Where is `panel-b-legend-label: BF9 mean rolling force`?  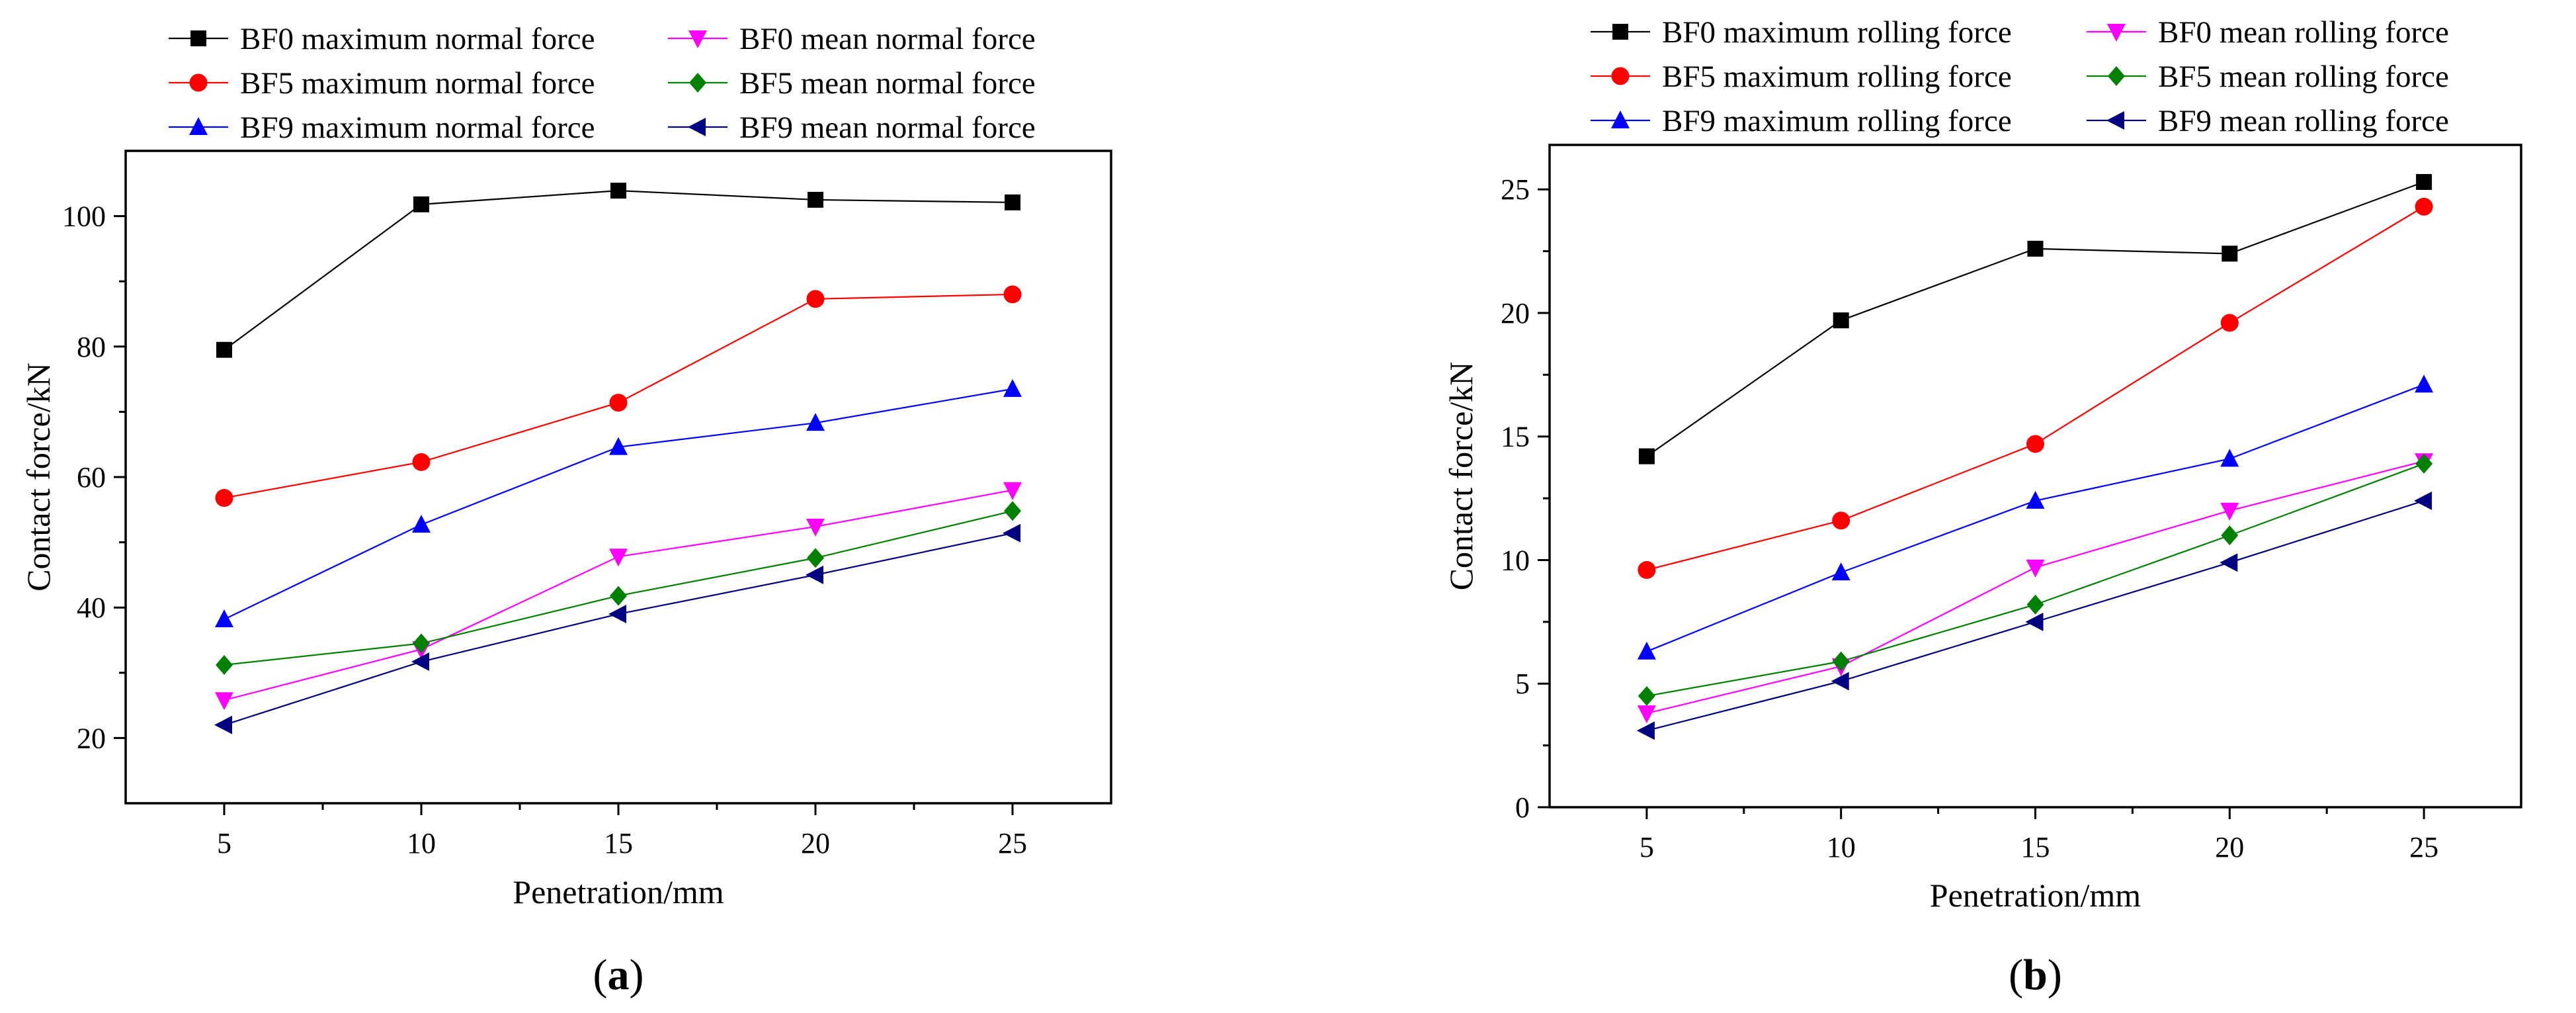
panel-b-legend-label: BF9 mean rolling force is located at coordinates (2303, 121).